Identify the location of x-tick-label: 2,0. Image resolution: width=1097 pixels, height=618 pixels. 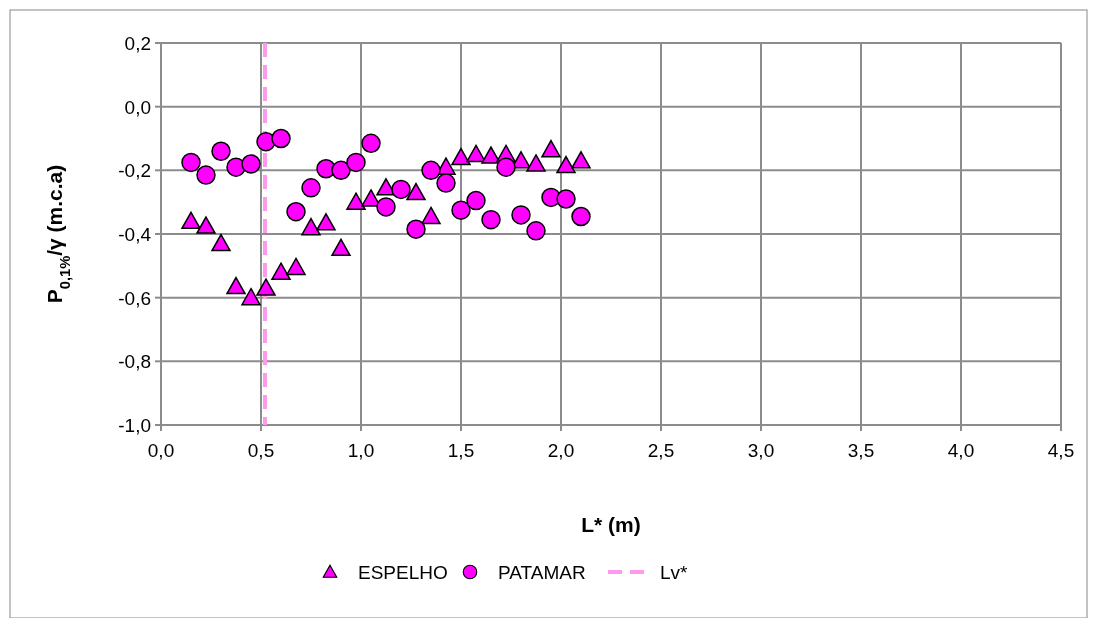
(561, 450).